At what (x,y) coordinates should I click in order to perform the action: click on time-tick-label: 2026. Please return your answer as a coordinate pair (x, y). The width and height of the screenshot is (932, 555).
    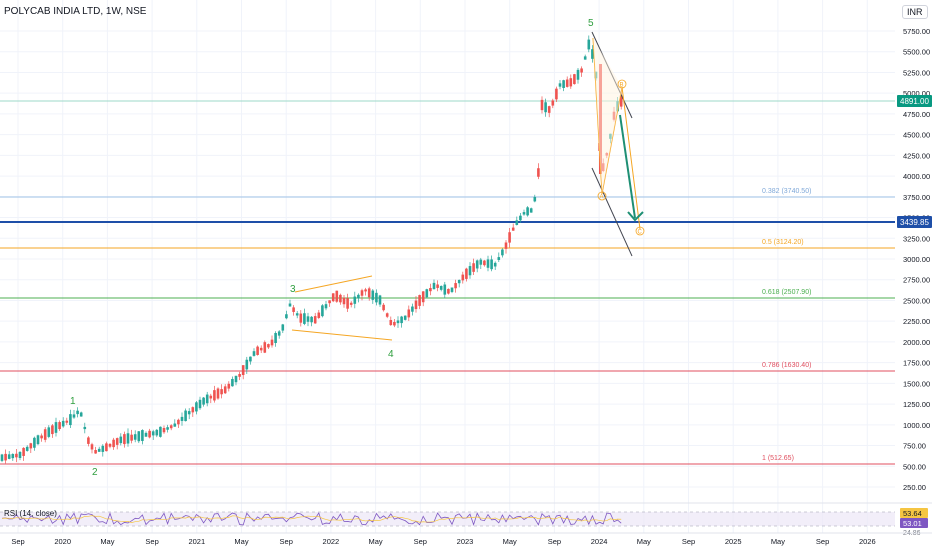
    Looking at the image, I should click on (867, 541).